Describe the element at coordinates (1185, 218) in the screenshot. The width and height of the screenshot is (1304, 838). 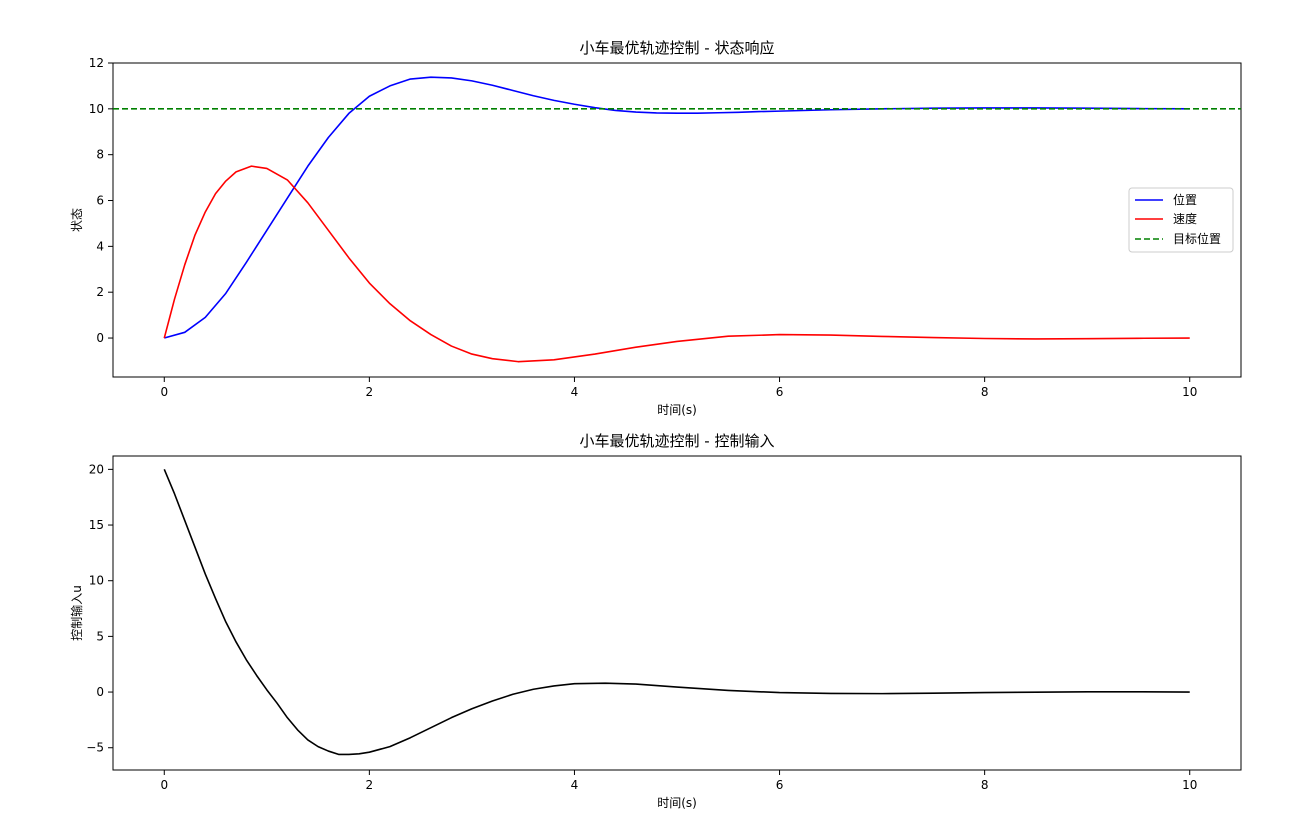
I see `legend-label-velocity: 速度` at that location.